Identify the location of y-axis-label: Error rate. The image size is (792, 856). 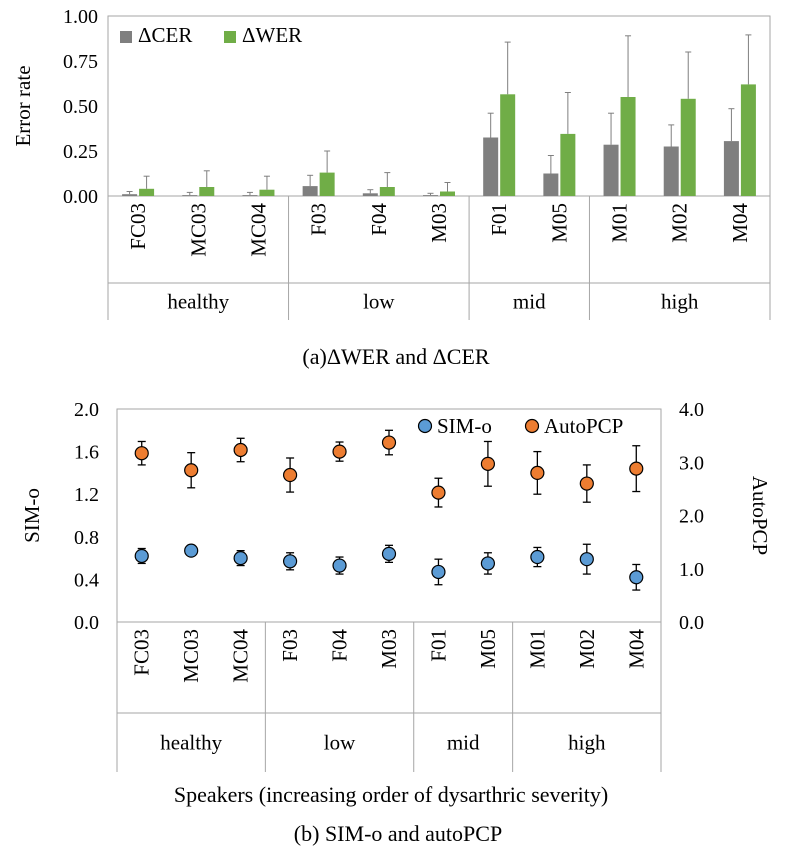
(23, 105).